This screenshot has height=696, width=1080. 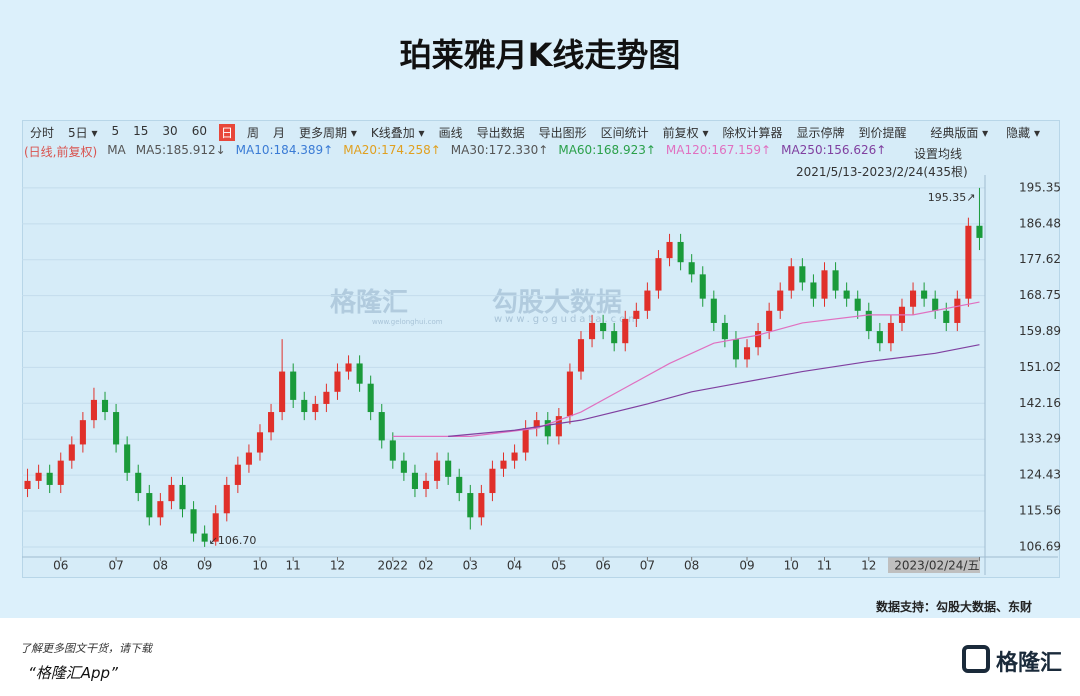 What do you see at coordinates (952, 197) in the screenshot?
I see `annotation: 195.35↗` at bounding box center [952, 197].